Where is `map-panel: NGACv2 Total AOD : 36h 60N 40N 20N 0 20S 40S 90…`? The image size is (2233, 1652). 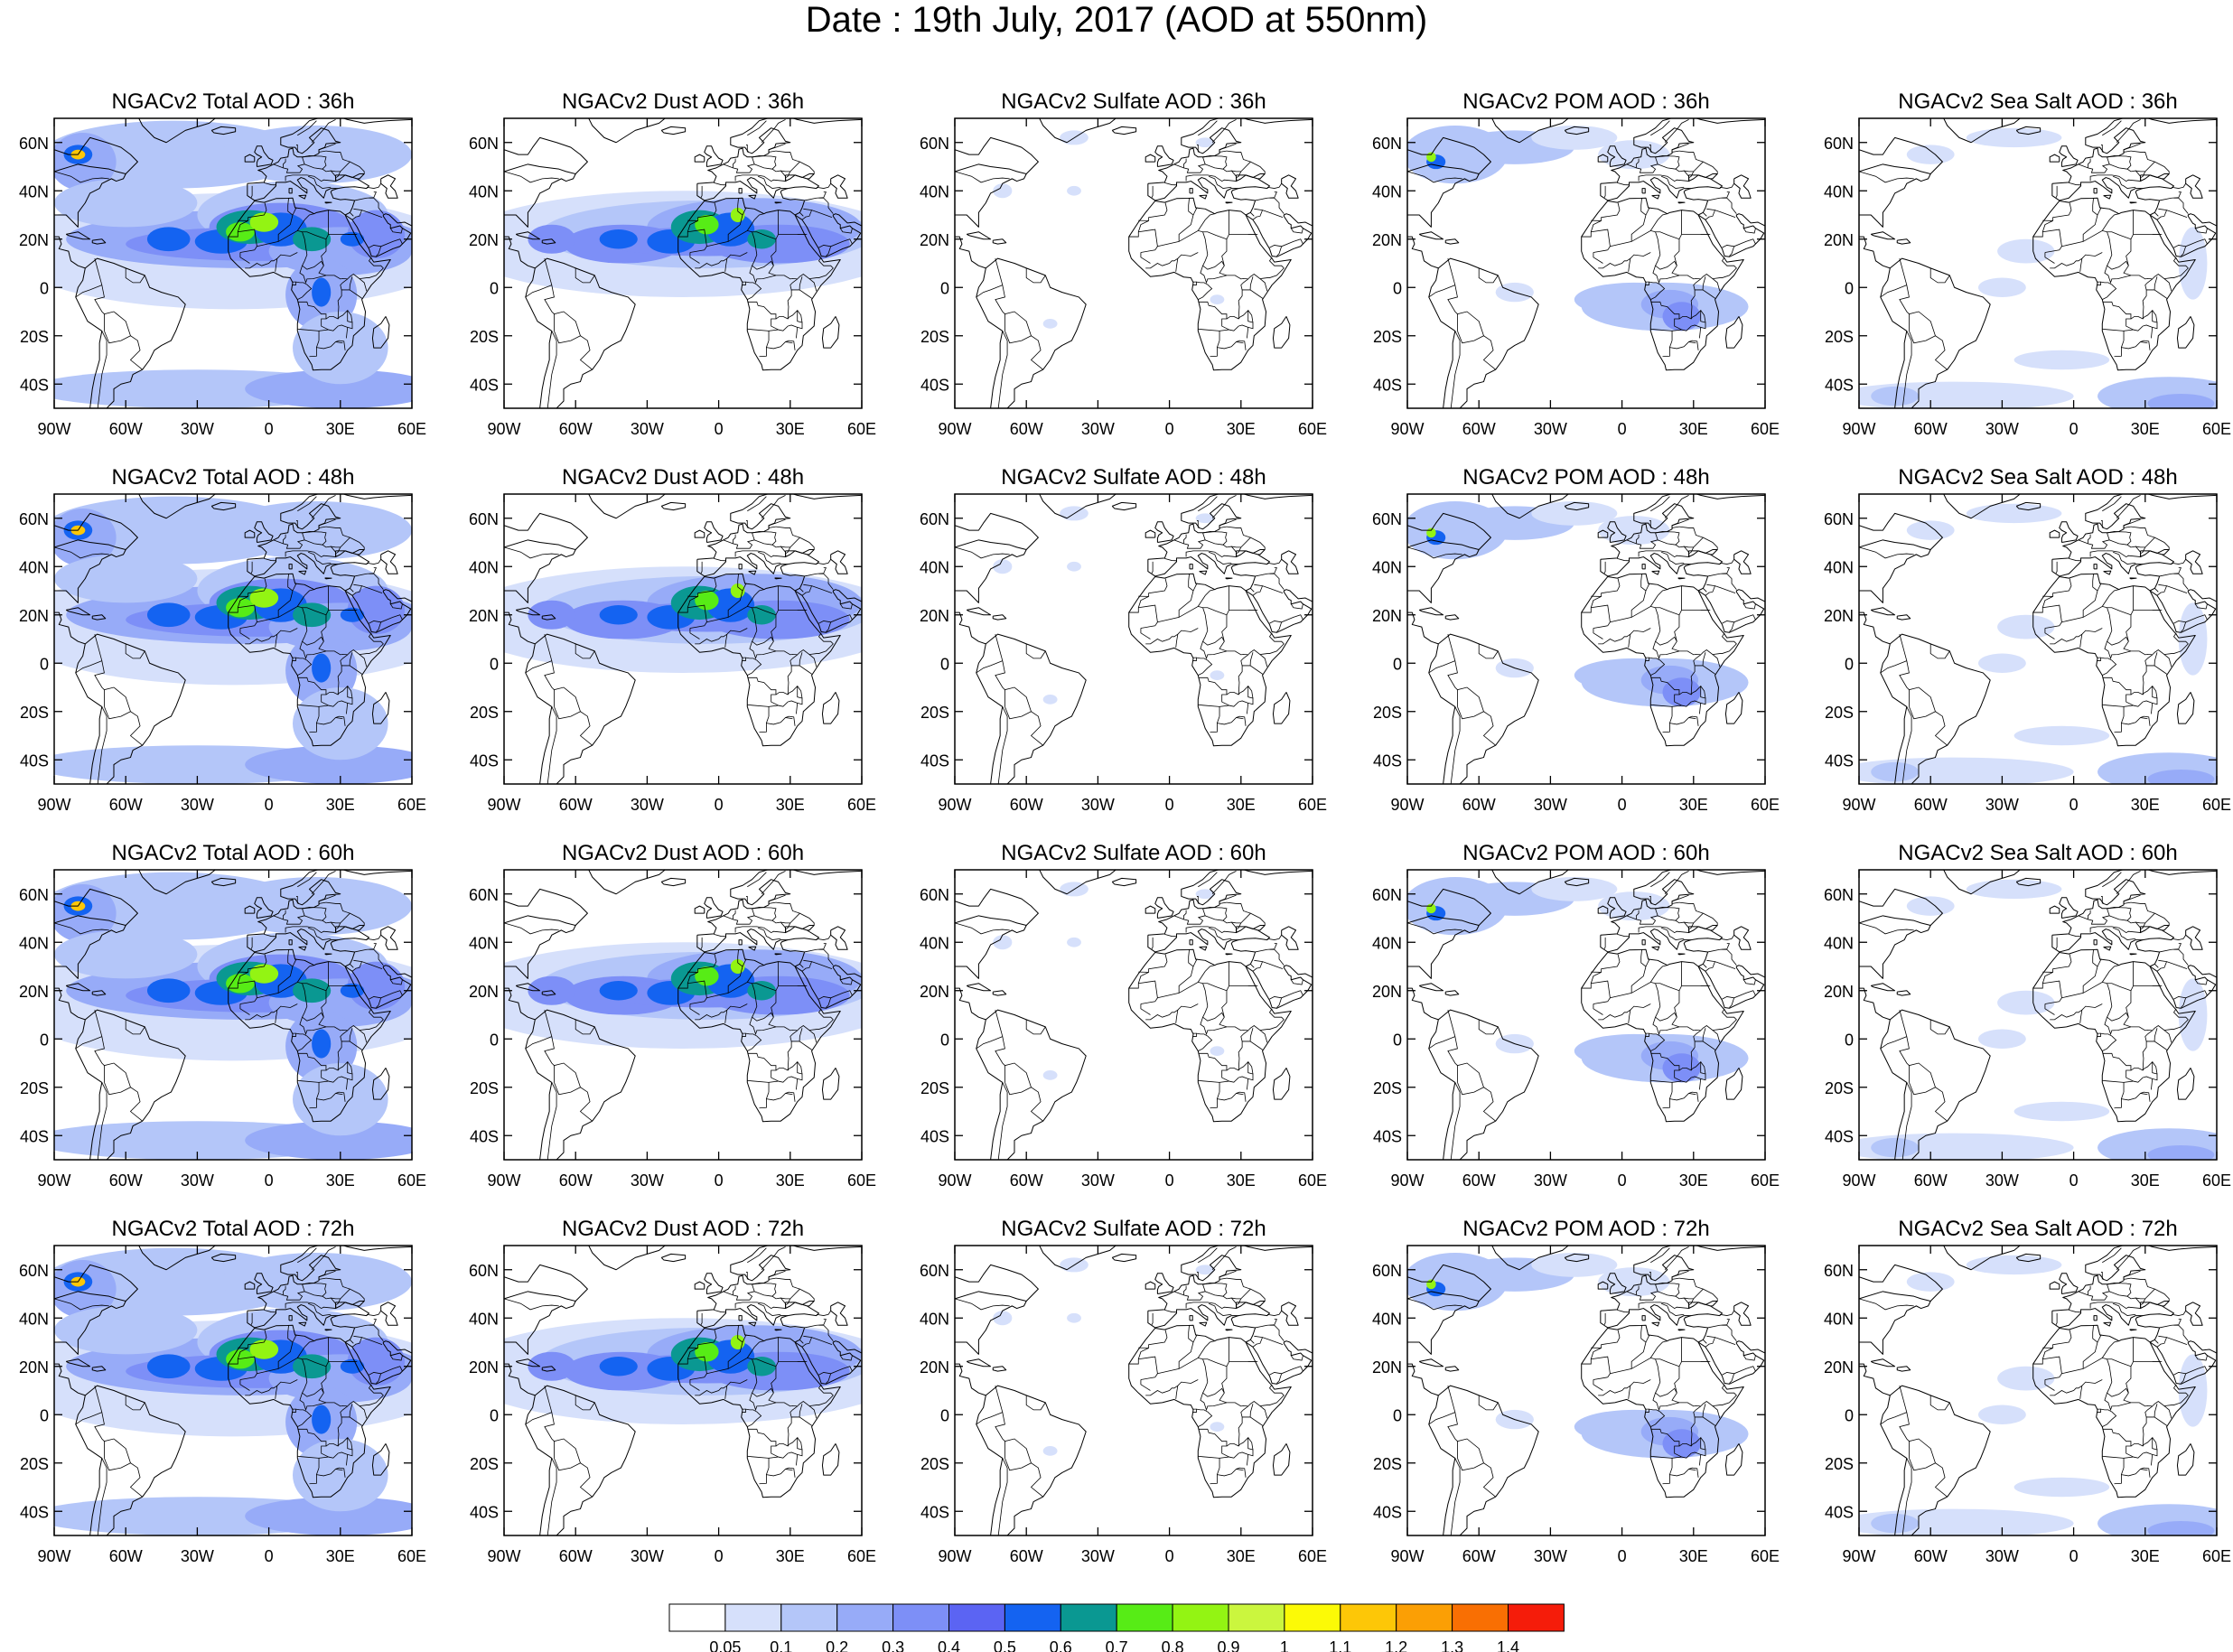 map-panel: NGACv2 Total AOD : 36h 60N 40N 20N 0 20S 40S 90… is located at coordinates (222, 263).